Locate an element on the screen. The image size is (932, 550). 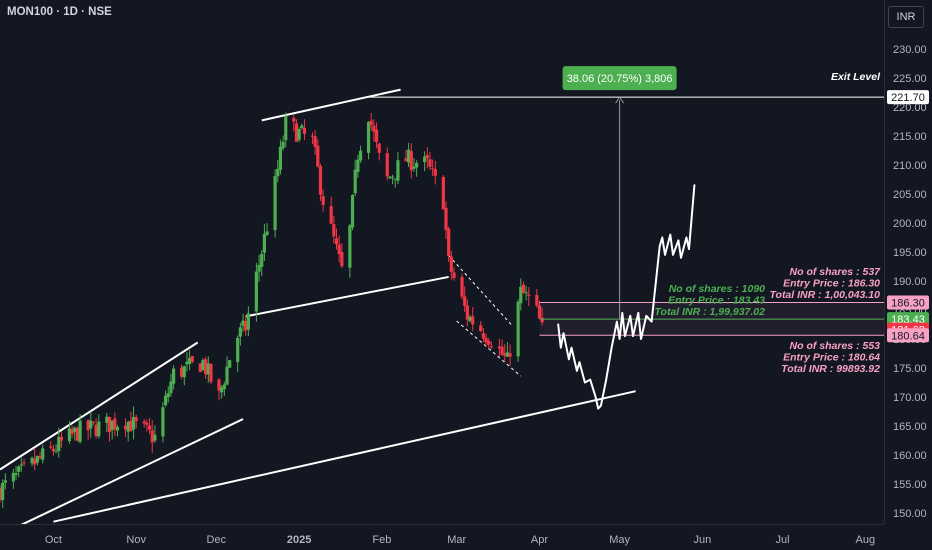
measure-arrow-head is located at coordinates (620, 100).